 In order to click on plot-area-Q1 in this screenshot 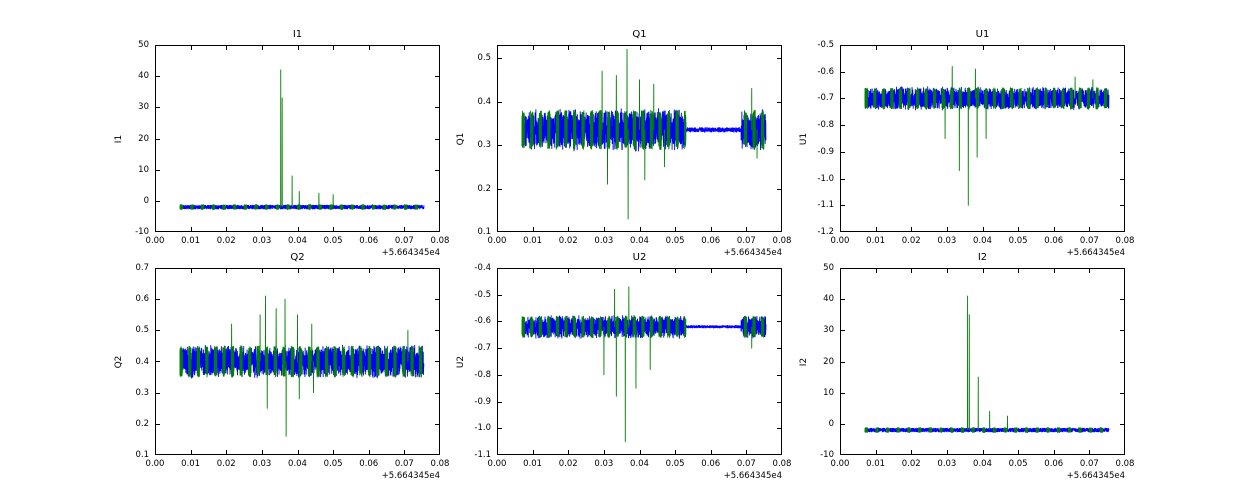, I will do `click(639, 138)`.